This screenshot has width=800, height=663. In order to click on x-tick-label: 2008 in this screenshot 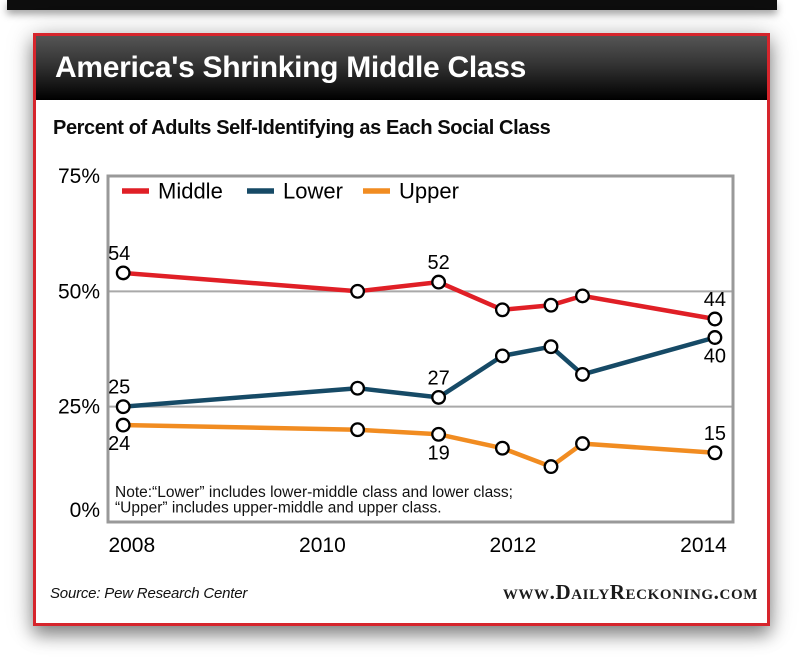, I will do `click(131, 545)`.